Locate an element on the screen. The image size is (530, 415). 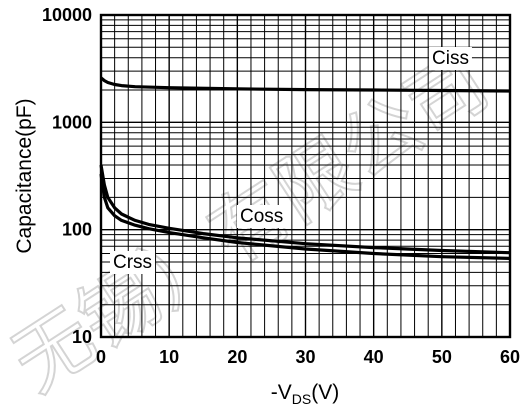
x-tick-label: 50 is located at coordinates (442, 357).